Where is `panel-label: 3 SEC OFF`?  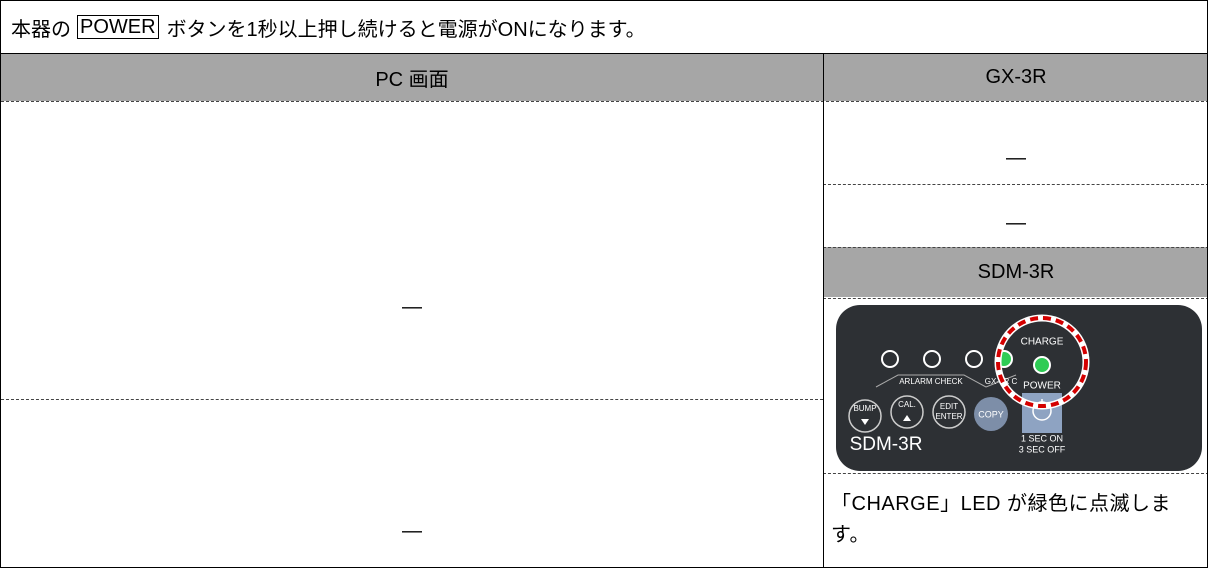 panel-label: 3 SEC OFF is located at coordinates (1042, 449).